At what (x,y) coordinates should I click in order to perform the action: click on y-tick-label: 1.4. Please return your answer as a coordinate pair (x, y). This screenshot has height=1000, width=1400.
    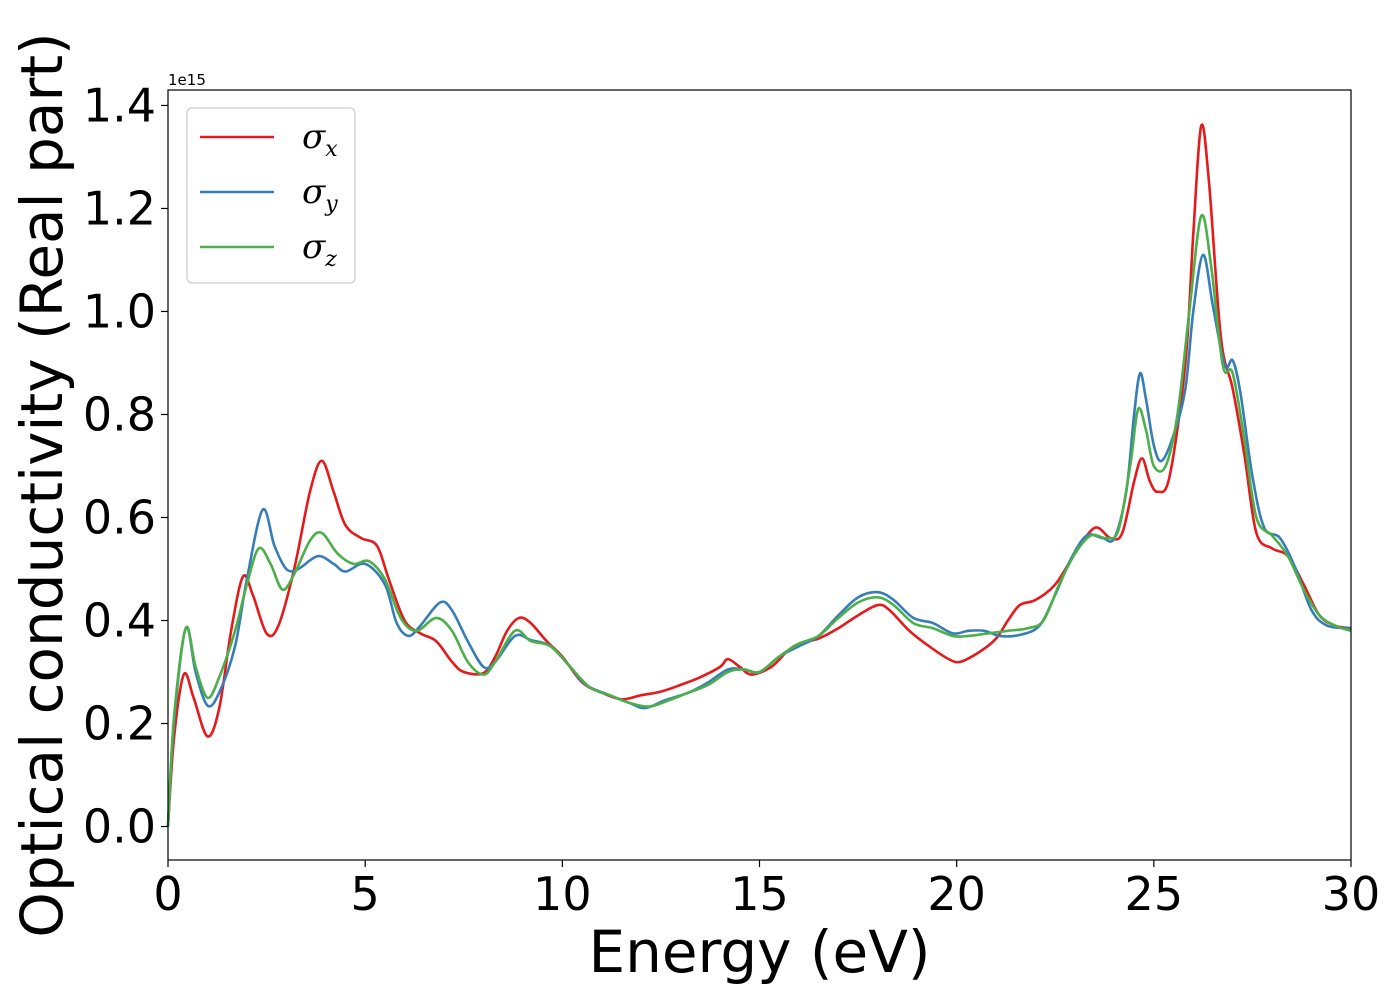
    Looking at the image, I should click on (119, 105).